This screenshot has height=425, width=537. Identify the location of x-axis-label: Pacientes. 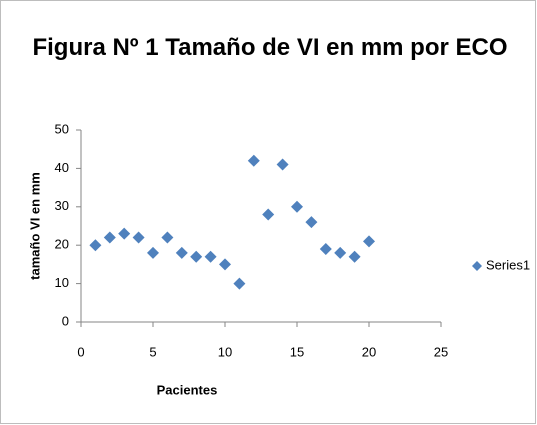
(187, 389).